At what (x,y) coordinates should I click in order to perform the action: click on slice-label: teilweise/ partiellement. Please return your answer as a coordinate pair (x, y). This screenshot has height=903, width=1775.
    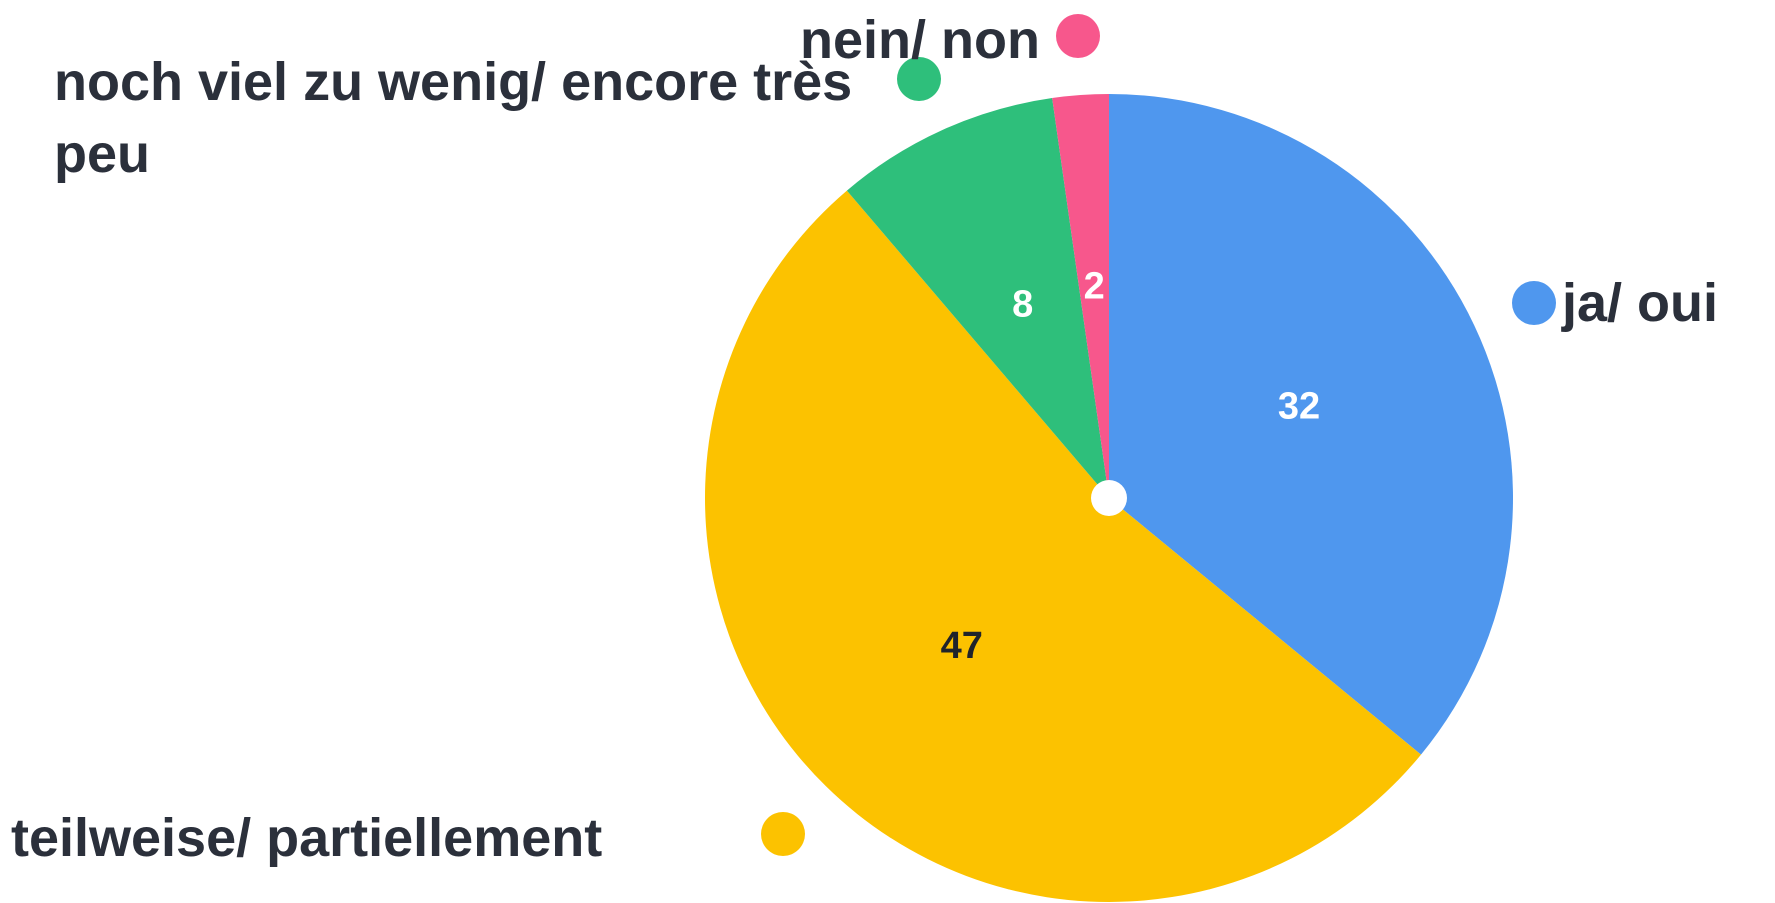
    Looking at the image, I should click on (307, 838).